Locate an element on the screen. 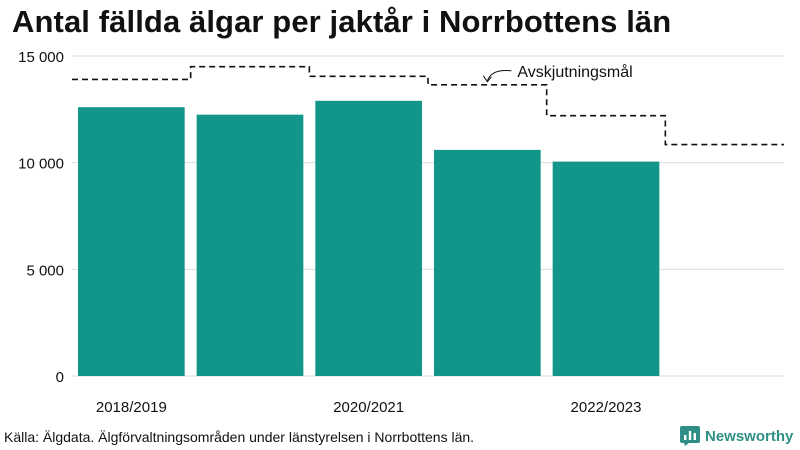 The width and height of the screenshot is (800, 450). annotation: Avskjutningsmål is located at coordinates (557, 73).